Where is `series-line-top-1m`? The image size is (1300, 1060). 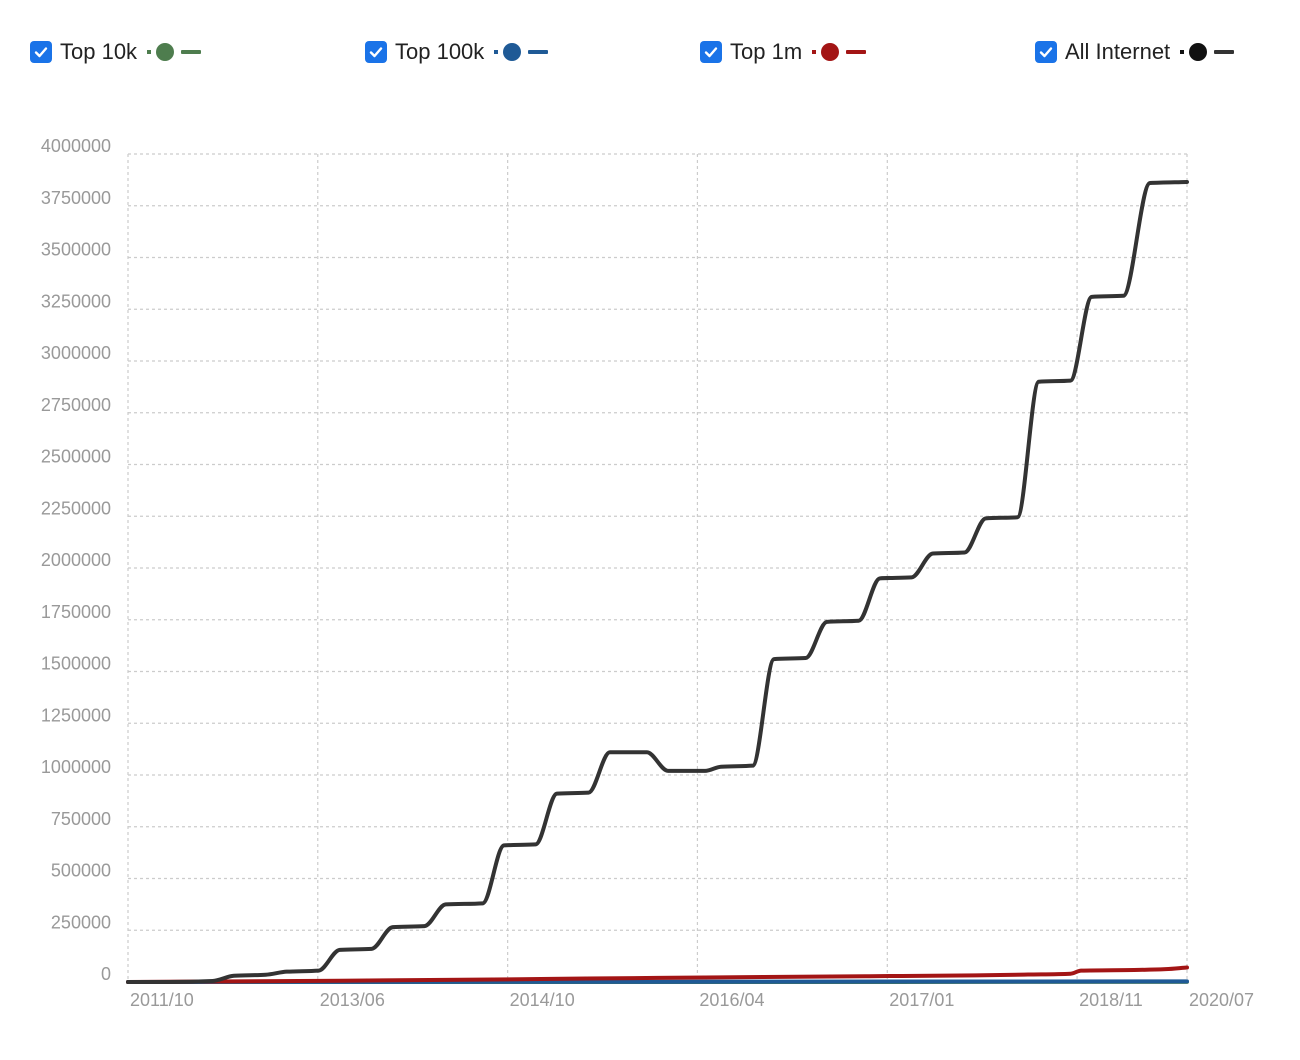 series-line-top-1m is located at coordinates (657, 974).